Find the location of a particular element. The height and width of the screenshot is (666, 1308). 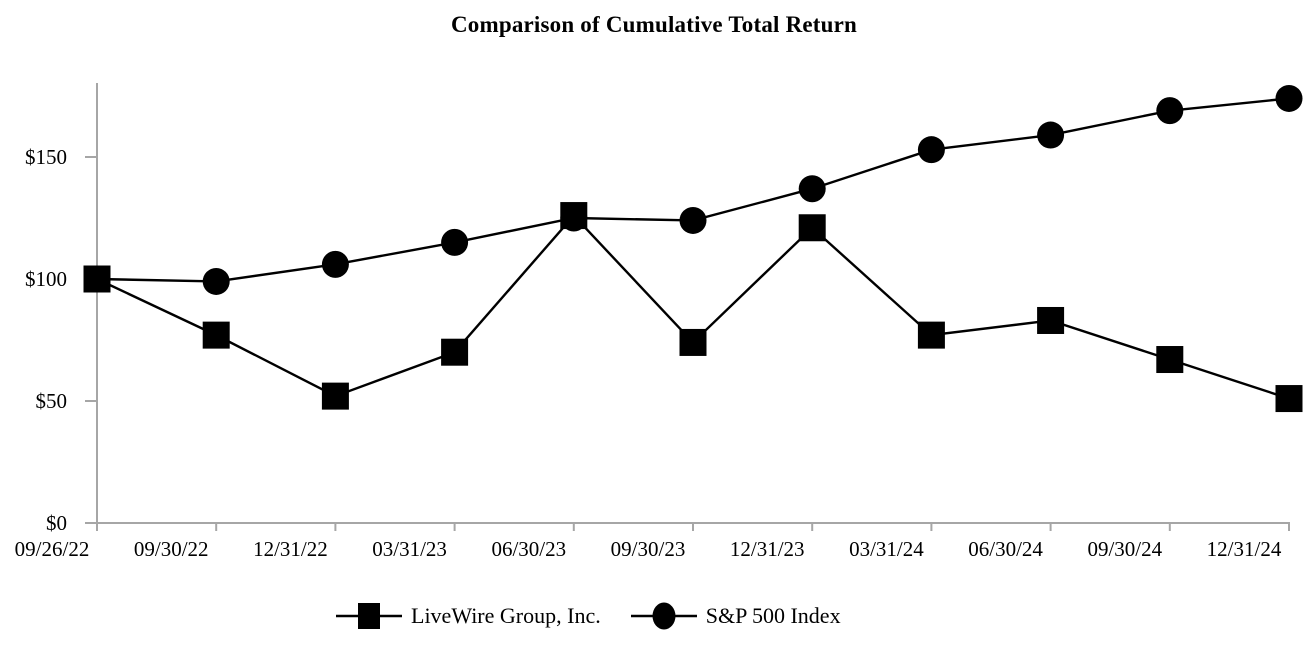

legend-item-sp500: S&P 500 Index is located at coordinates (735, 616).